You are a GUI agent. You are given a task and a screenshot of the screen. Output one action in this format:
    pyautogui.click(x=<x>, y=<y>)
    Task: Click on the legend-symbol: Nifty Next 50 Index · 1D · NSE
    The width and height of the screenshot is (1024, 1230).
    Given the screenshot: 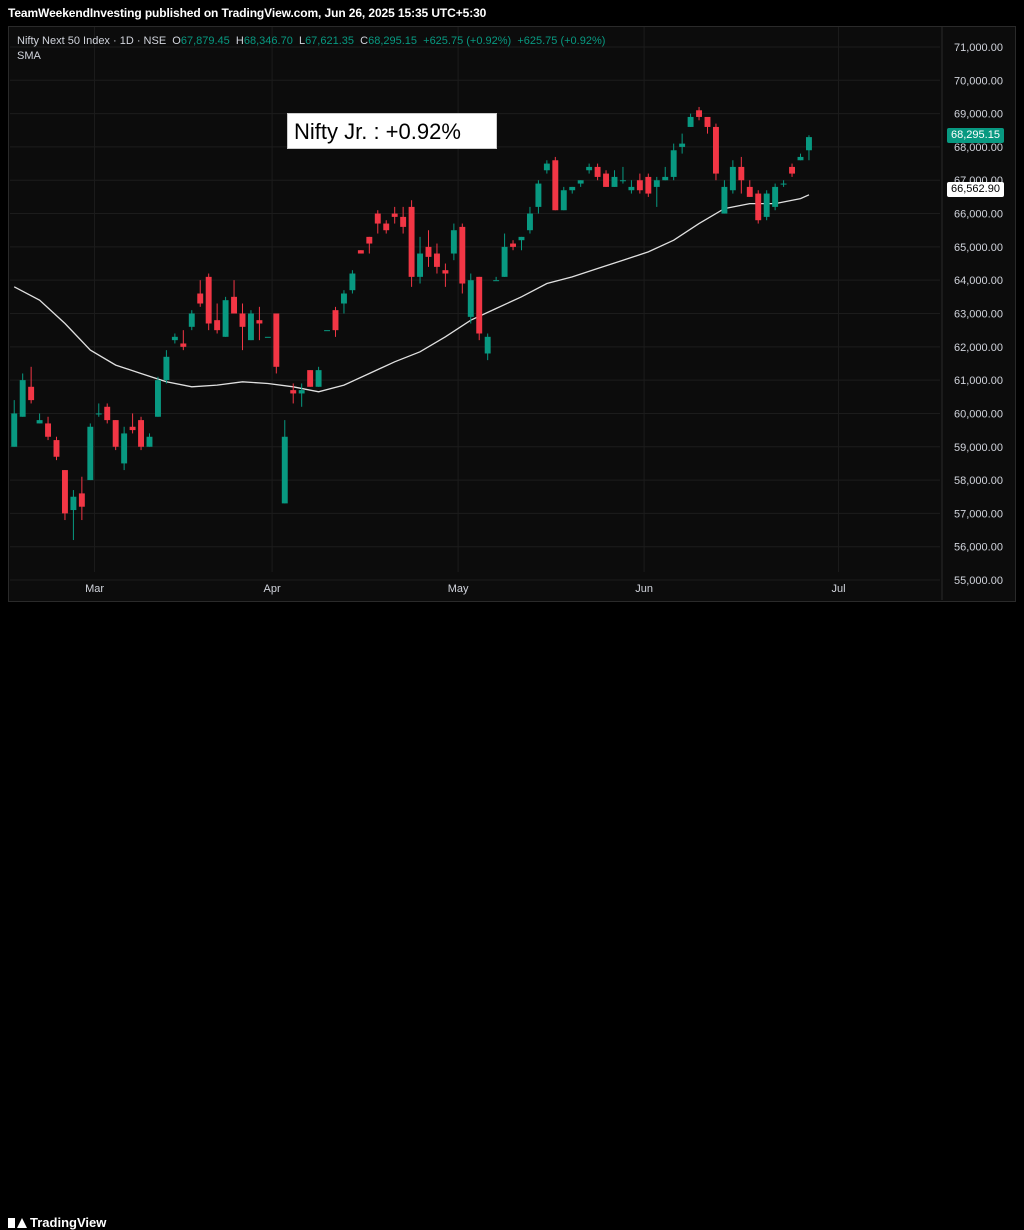 What is the action you would take?
    pyautogui.click(x=92, y=41)
    